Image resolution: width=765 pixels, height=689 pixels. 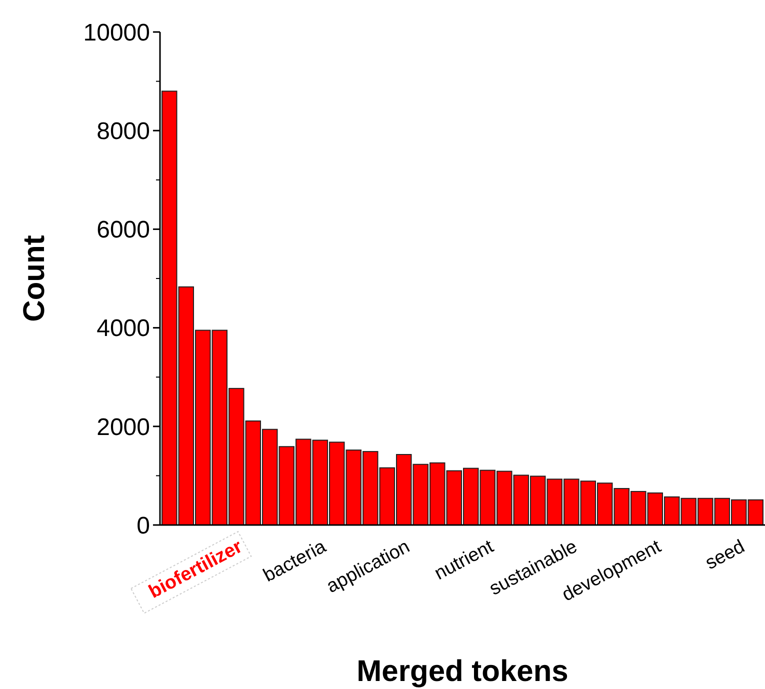 I want to click on y-tick-label: 0, so click(x=143, y=526).